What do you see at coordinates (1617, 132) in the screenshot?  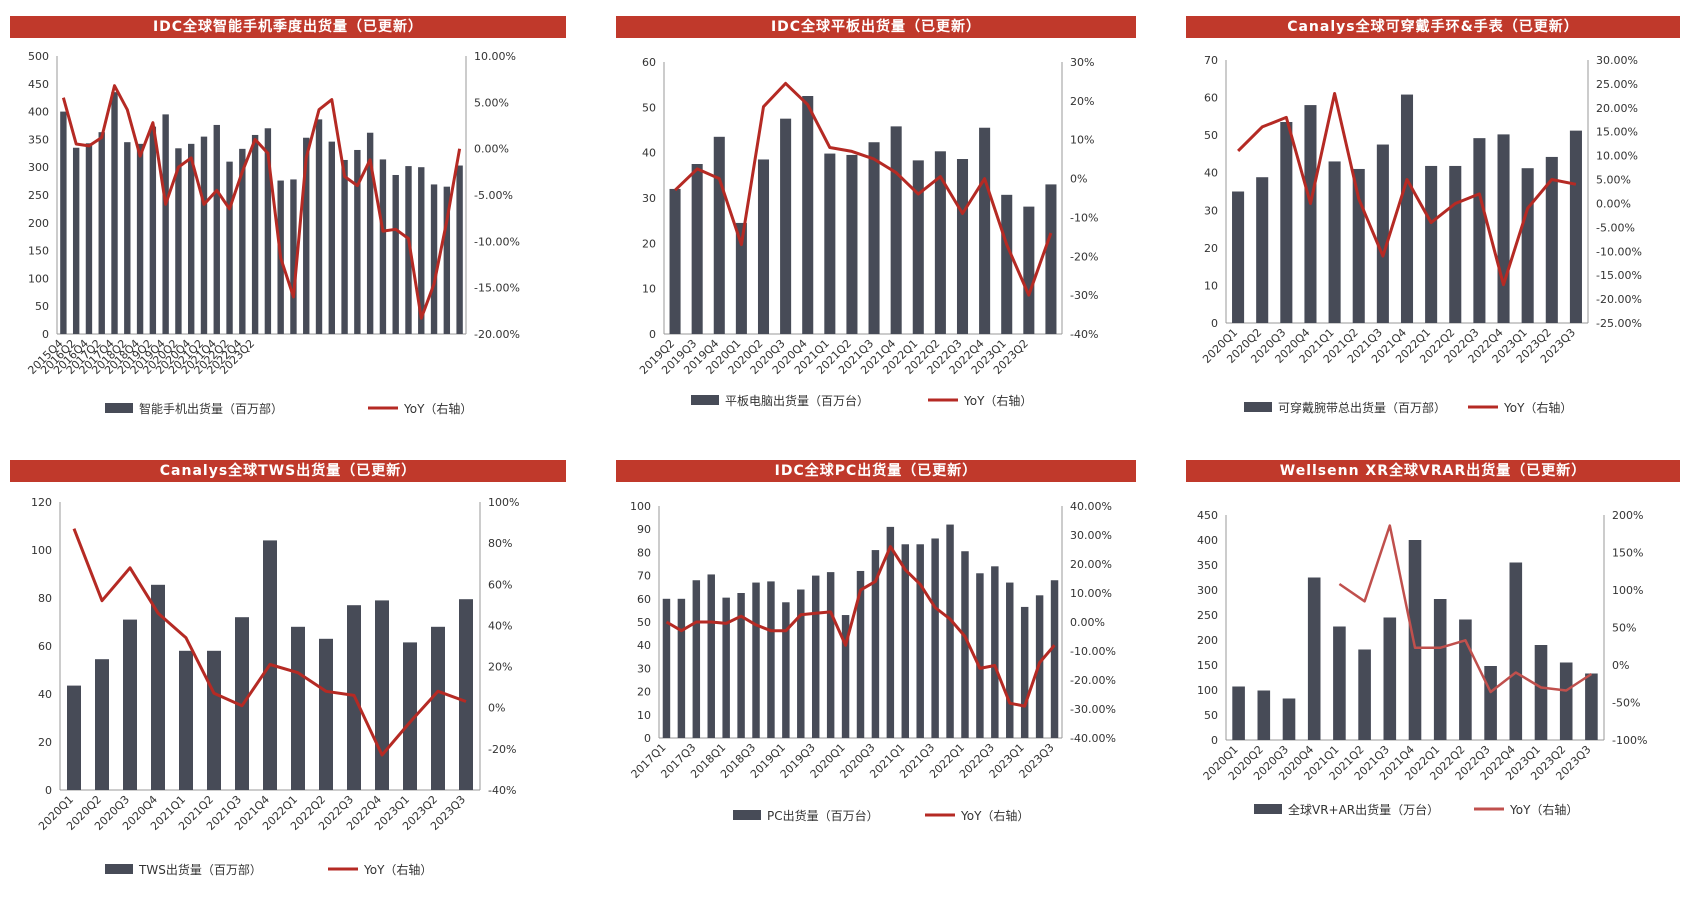 I see `right-tick-label: 15.00%` at bounding box center [1617, 132].